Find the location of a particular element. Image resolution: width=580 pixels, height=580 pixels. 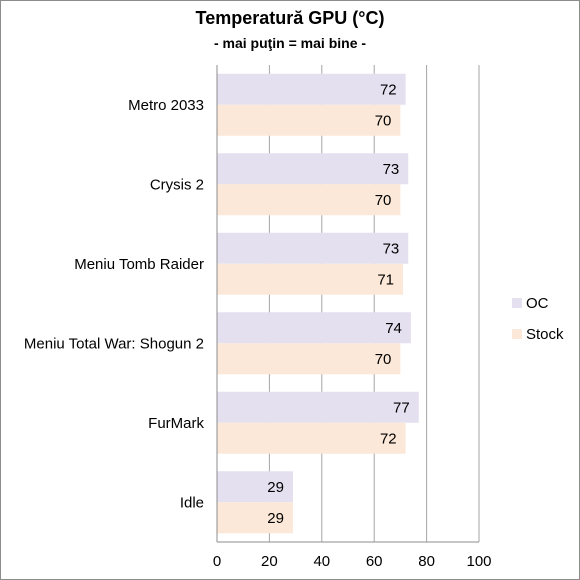

category-label-5: Idle is located at coordinates (192, 502).